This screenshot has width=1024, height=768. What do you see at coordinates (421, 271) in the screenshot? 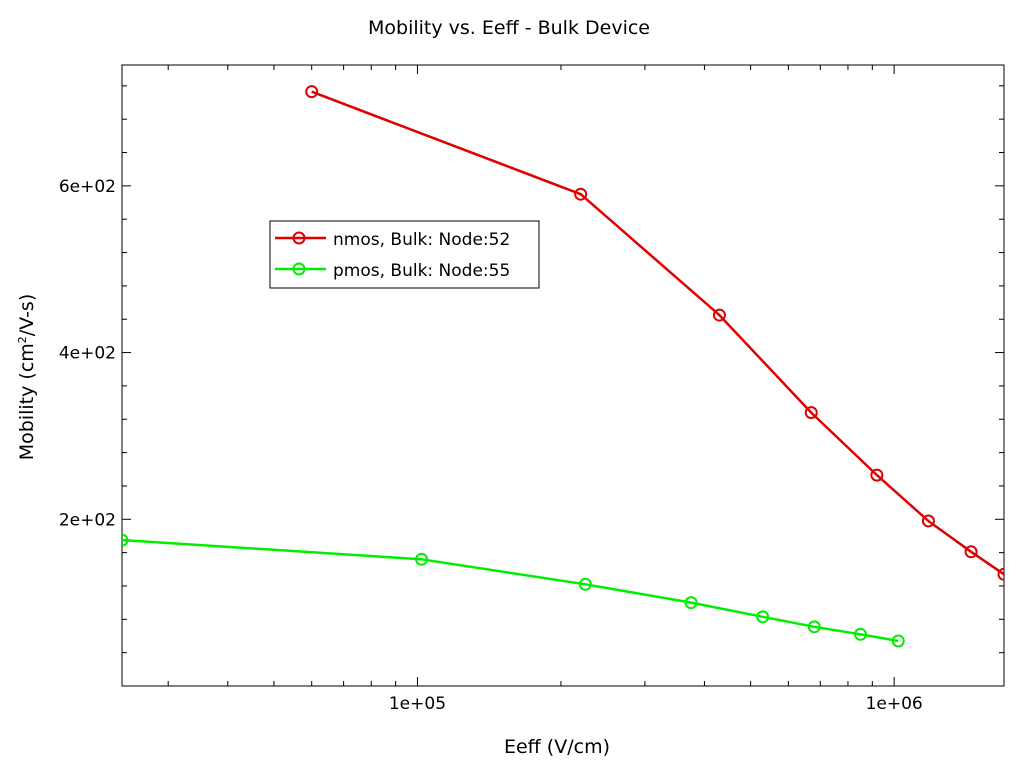
I see `legend-label-pmos: pmos, Bulk: Node:55` at bounding box center [421, 271].